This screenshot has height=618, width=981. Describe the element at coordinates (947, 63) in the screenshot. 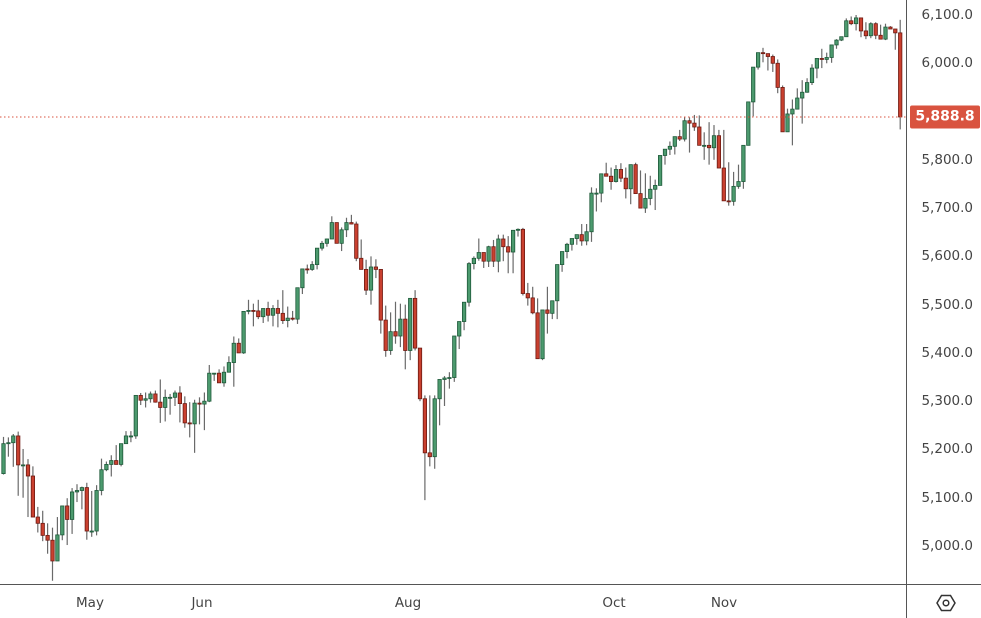

I see `price-tick-label: 6,000.0` at that location.